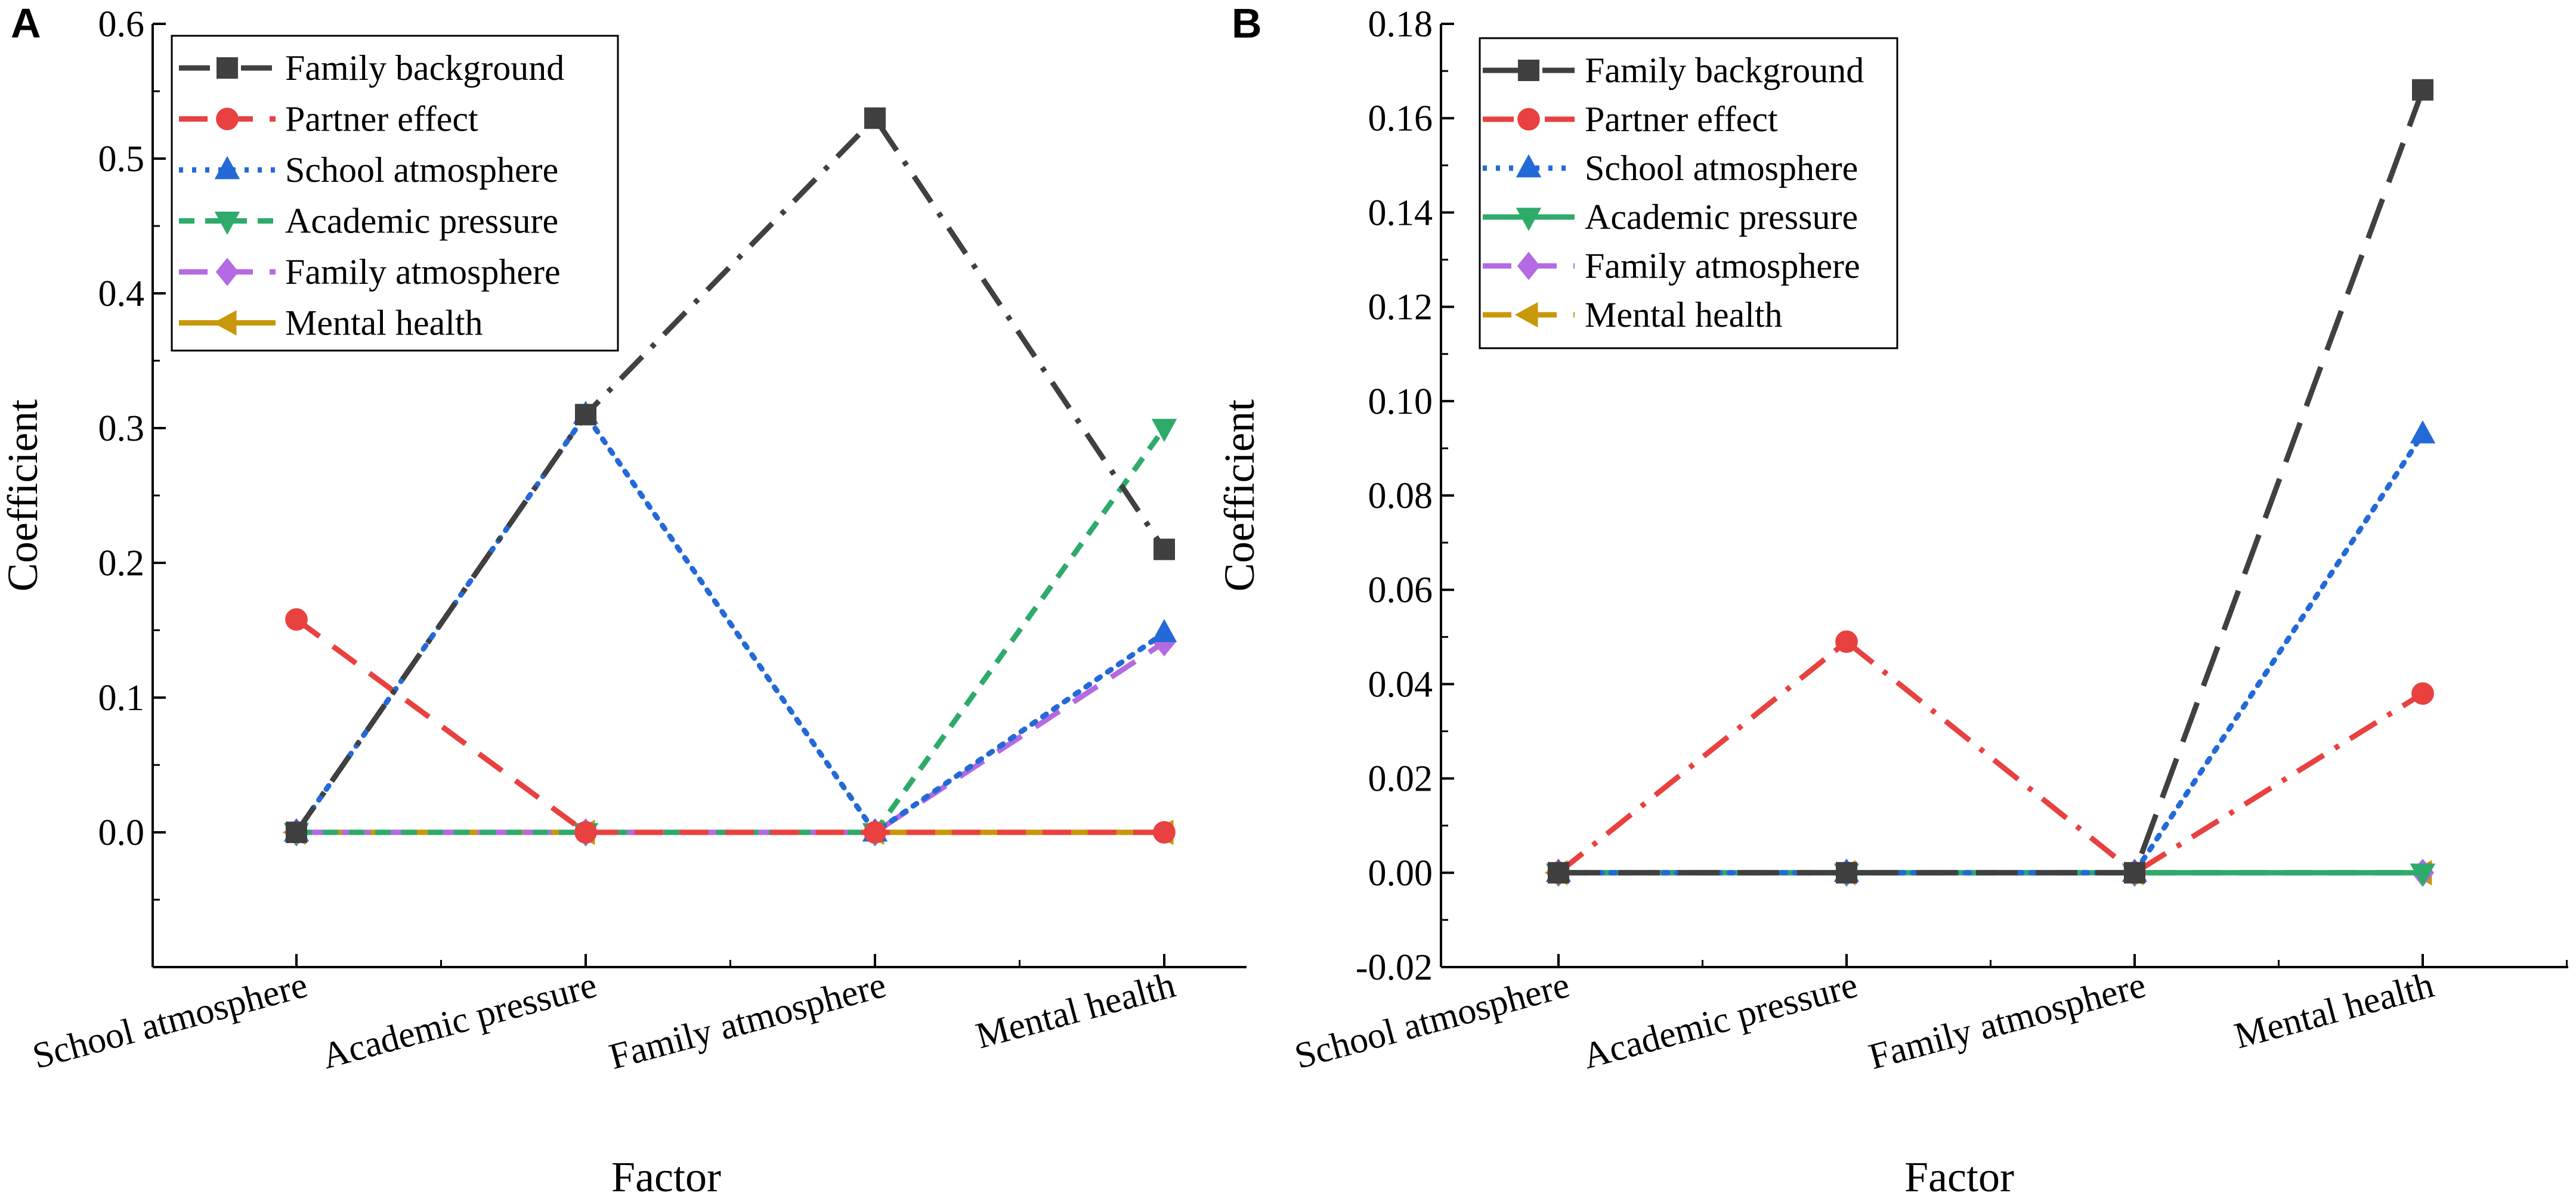 The height and width of the screenshot is (1202, 2576). Describe the element at coordinates (23, 495) in the screenshot. I see `panel-a-y-axis-title: Coefficient` at that location.